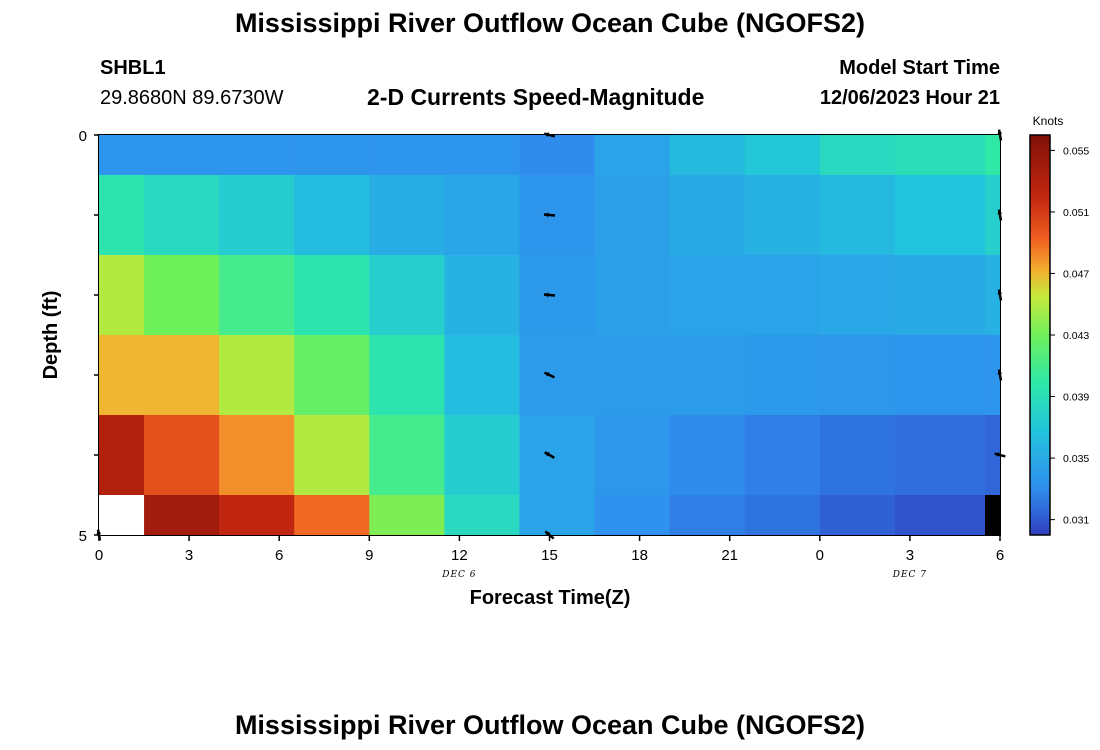 The image size is (1100, 750). Describe the element at coordinates (919, 68) in the screenshot. I see `model-start-label: Model Start Time` at that location.